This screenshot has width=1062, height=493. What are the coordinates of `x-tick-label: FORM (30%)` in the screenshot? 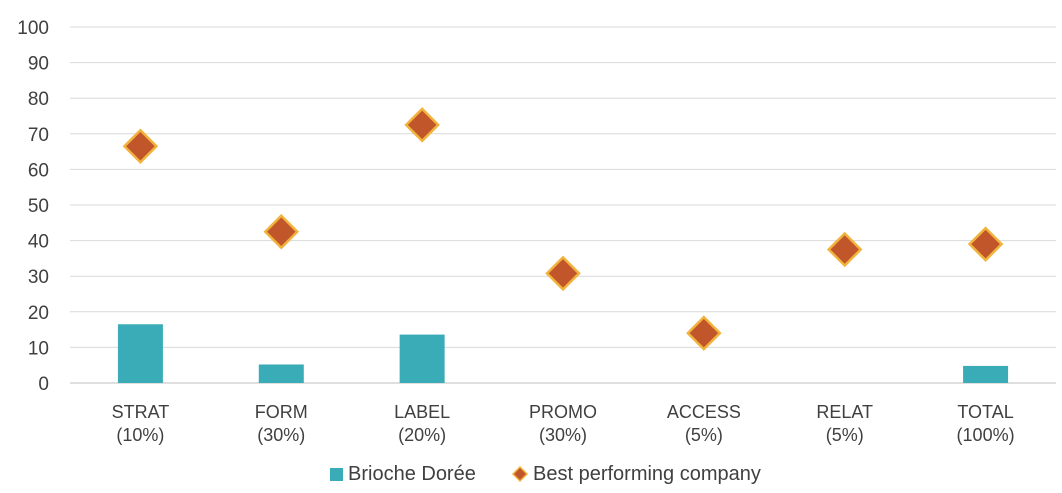 It's located at (281, 423).